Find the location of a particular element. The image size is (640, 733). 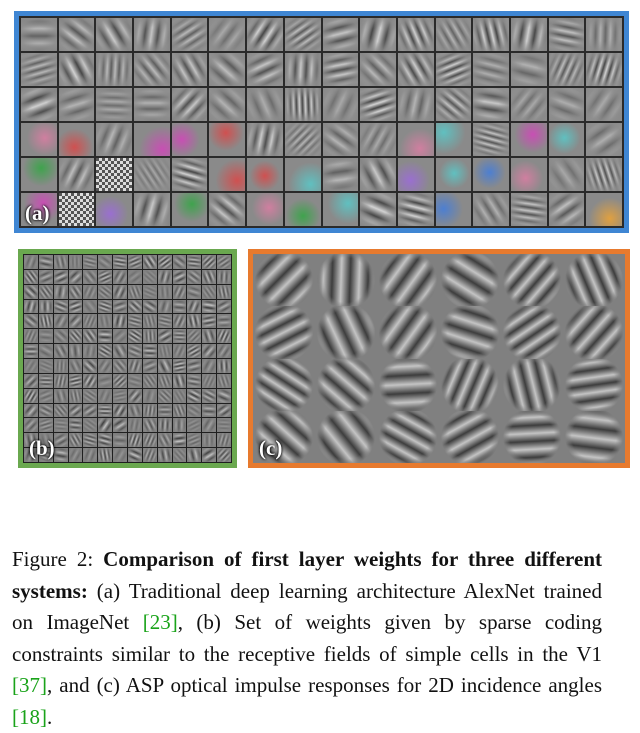

caption-prefix: Figure 2: is located at coordinates (58, 559).